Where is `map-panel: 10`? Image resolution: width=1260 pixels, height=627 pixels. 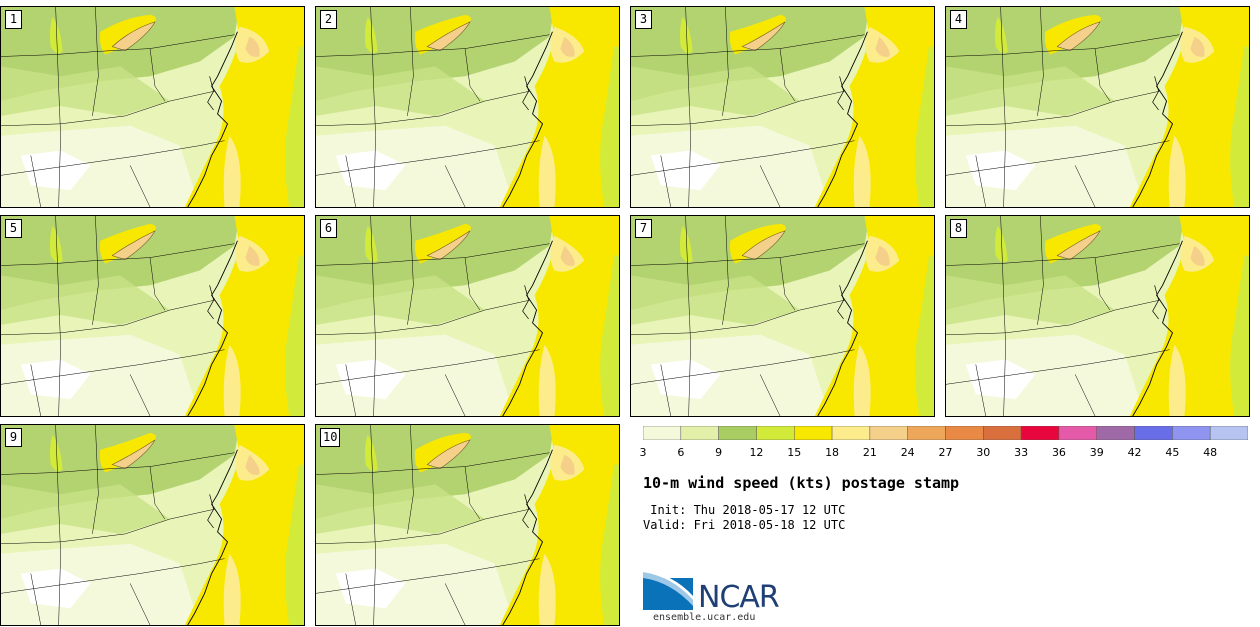 map-panel: 10 is located at coordinates (467, 525).